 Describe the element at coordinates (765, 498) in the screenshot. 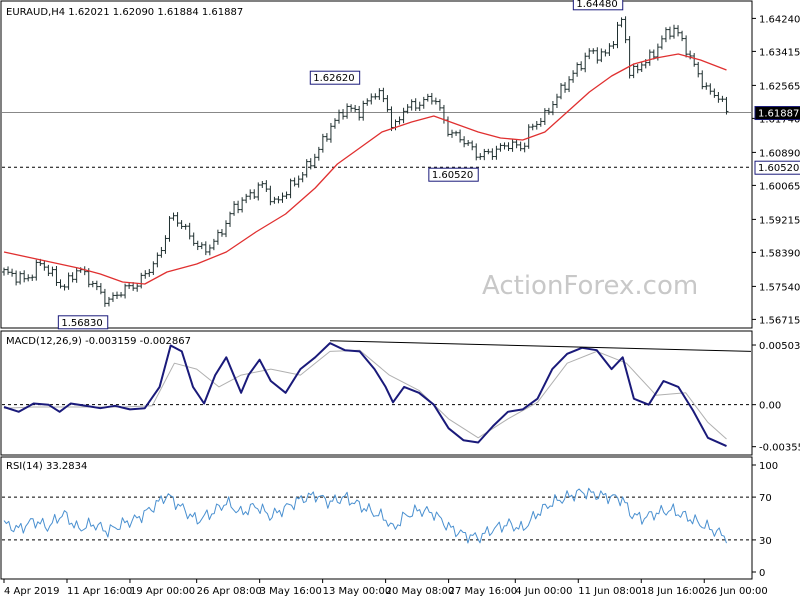

I see `rsi-axis-tick-label: 70` at that location.